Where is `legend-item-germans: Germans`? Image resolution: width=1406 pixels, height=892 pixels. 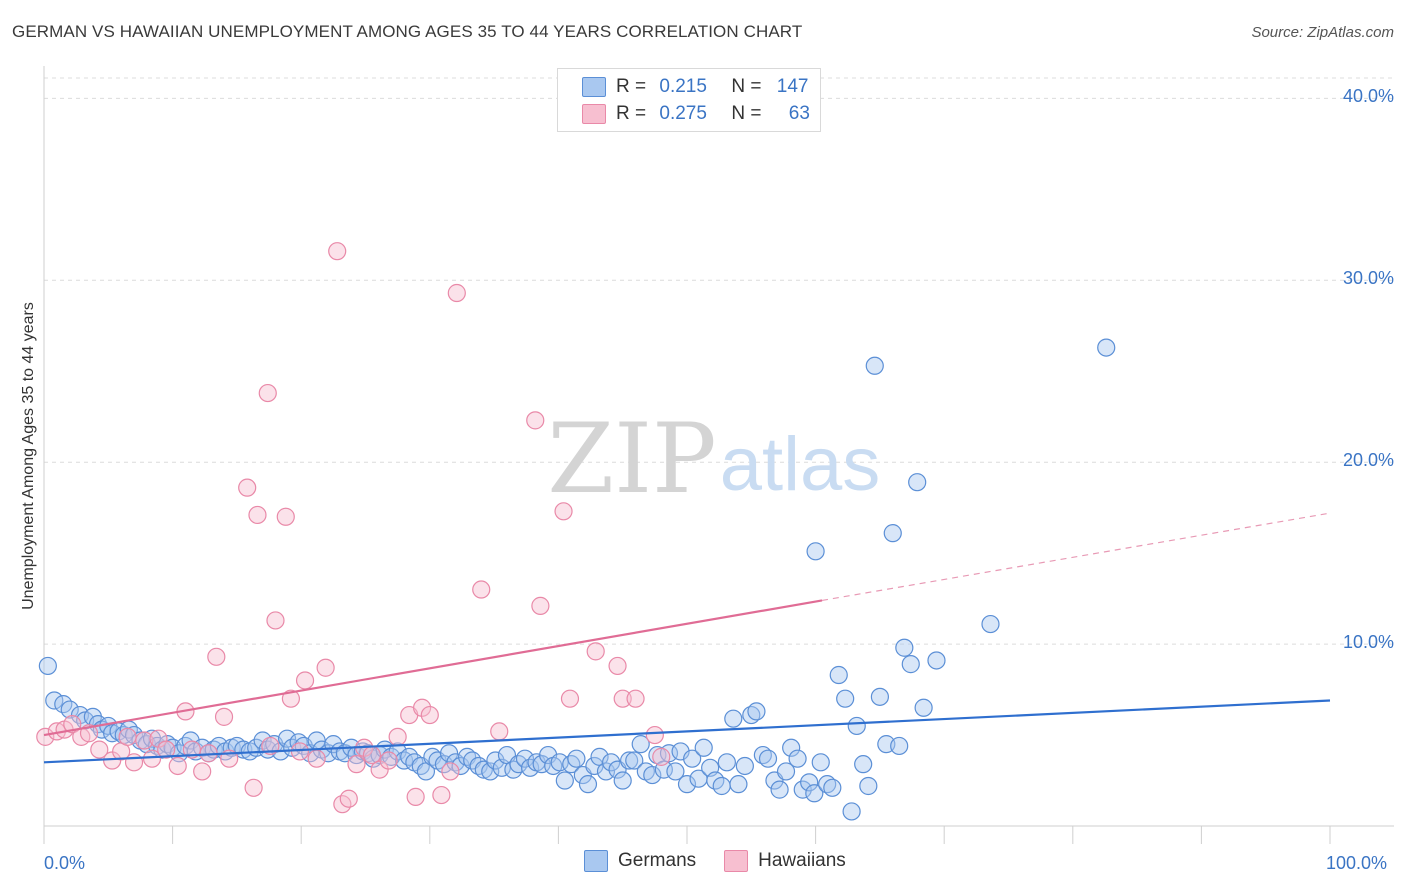 legend-item-germans: Germans is located at coordinates (640, 861).